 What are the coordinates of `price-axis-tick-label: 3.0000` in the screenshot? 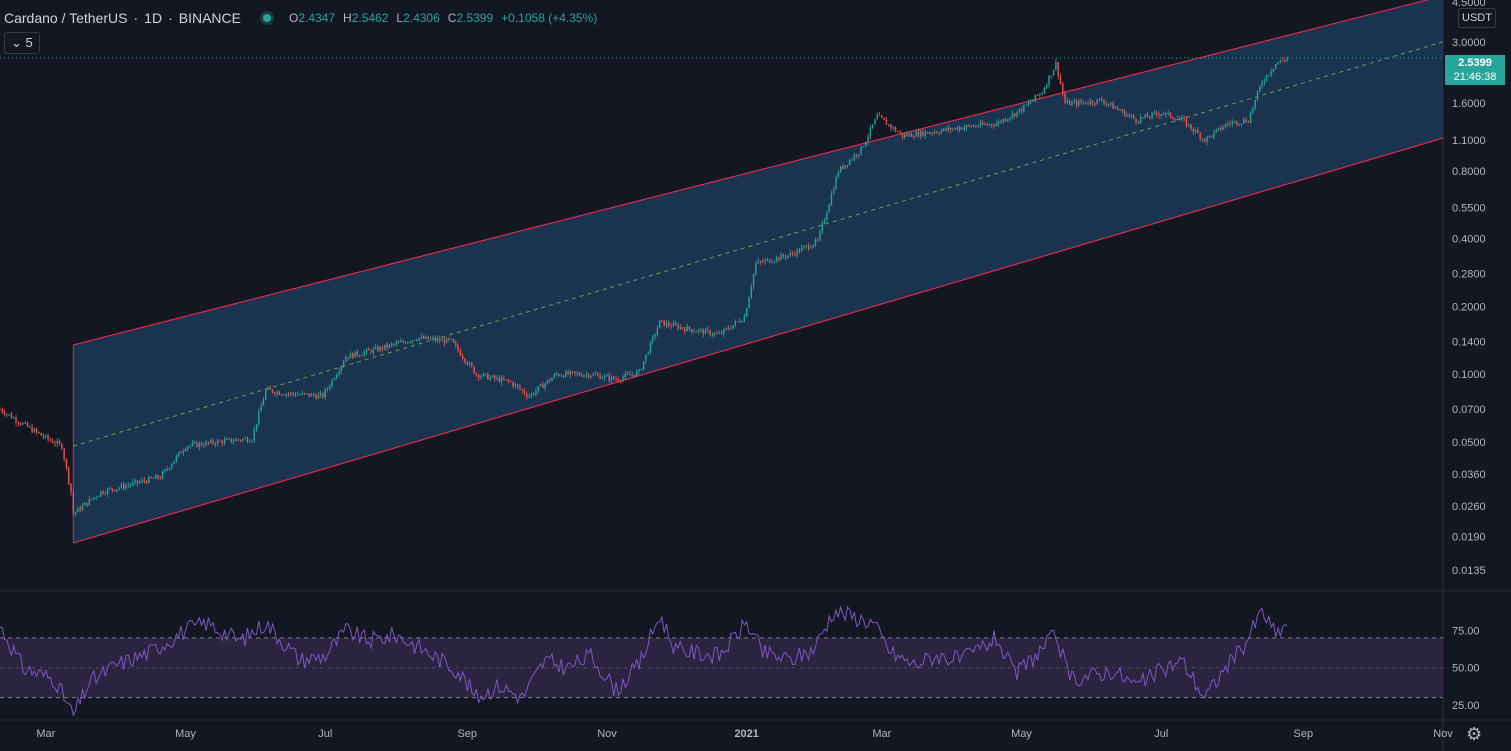 It's located at (1469, 43).